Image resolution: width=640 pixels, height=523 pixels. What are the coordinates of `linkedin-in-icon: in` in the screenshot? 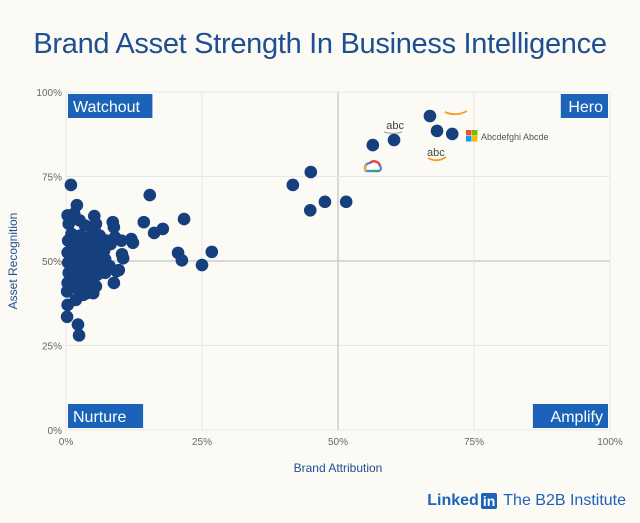 It's located at (489, 501).